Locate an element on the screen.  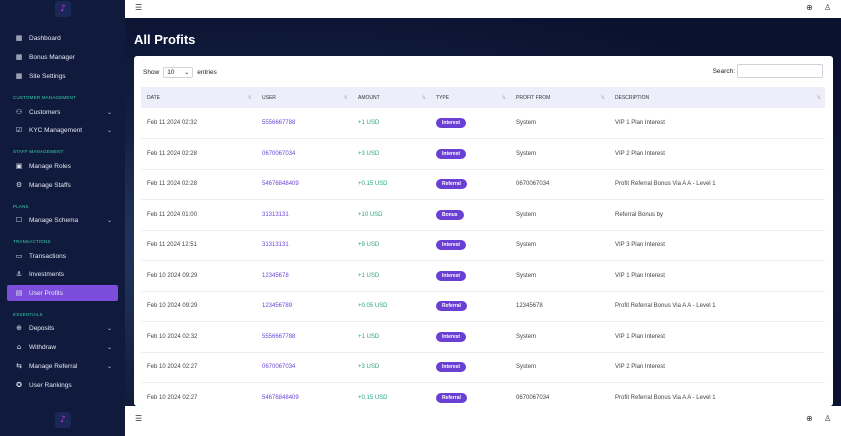
cell-amount: +0.15 USD is located at coordinates (373, 397).